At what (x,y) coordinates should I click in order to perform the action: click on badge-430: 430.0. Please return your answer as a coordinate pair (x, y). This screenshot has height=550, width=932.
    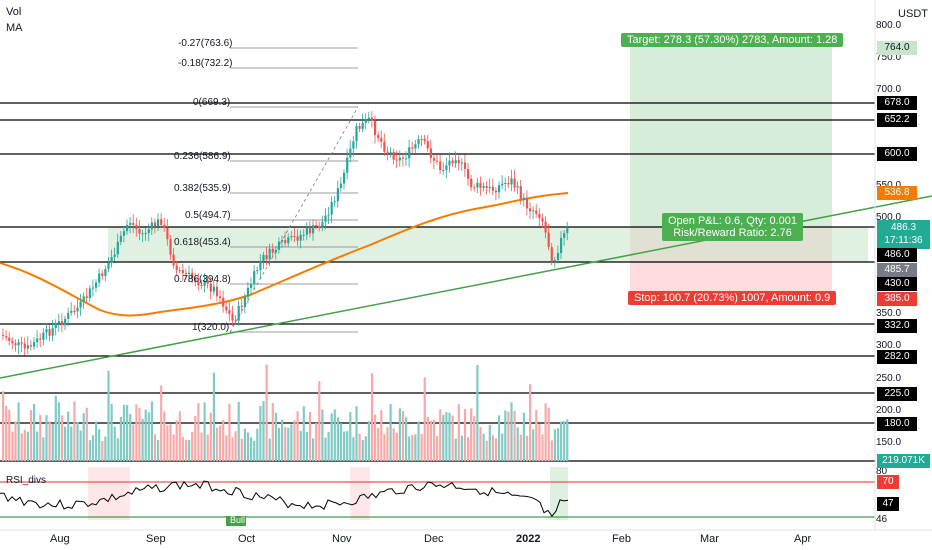
    Looking at the image, I should click on (897, 284).